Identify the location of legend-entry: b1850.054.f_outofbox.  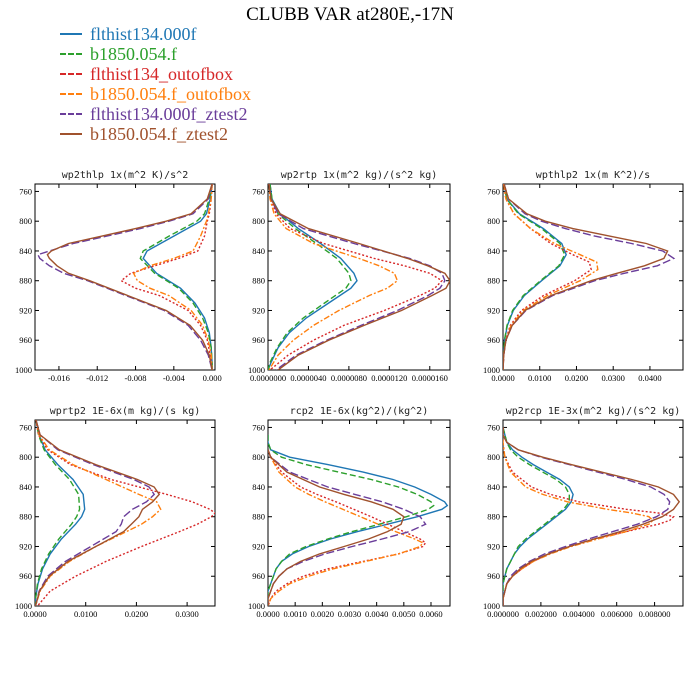
(155, 94).